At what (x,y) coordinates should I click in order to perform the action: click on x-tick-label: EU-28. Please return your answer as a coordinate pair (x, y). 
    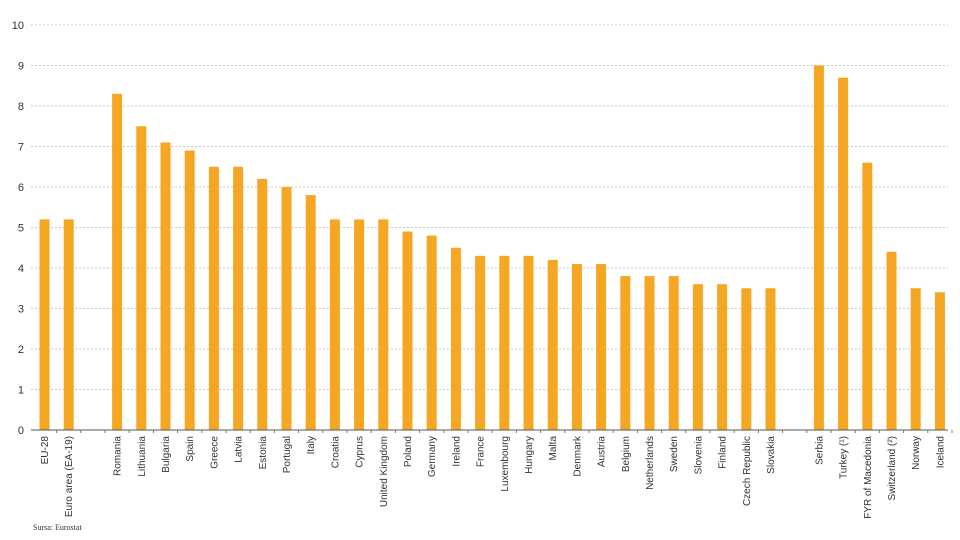
    Looking at the image, I should click on (45, 450).